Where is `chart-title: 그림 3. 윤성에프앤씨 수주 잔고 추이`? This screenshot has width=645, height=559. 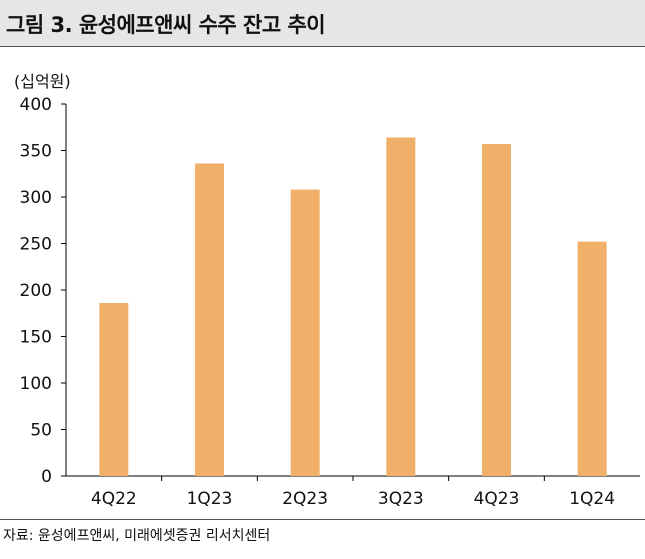 chart-title: 그림 3. 윤성에프앤씨 수주 잔고 추이 is located at coordinates (166, 25).